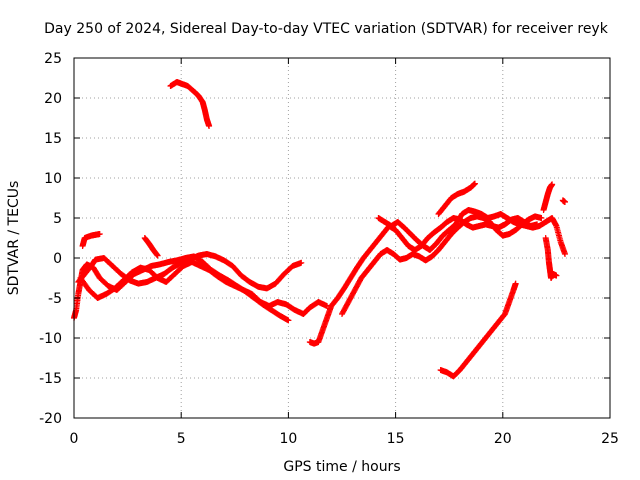  Describe the element at coordinates (53, 179) in the screenshot. I see `y-tick-label: 10` at that location.